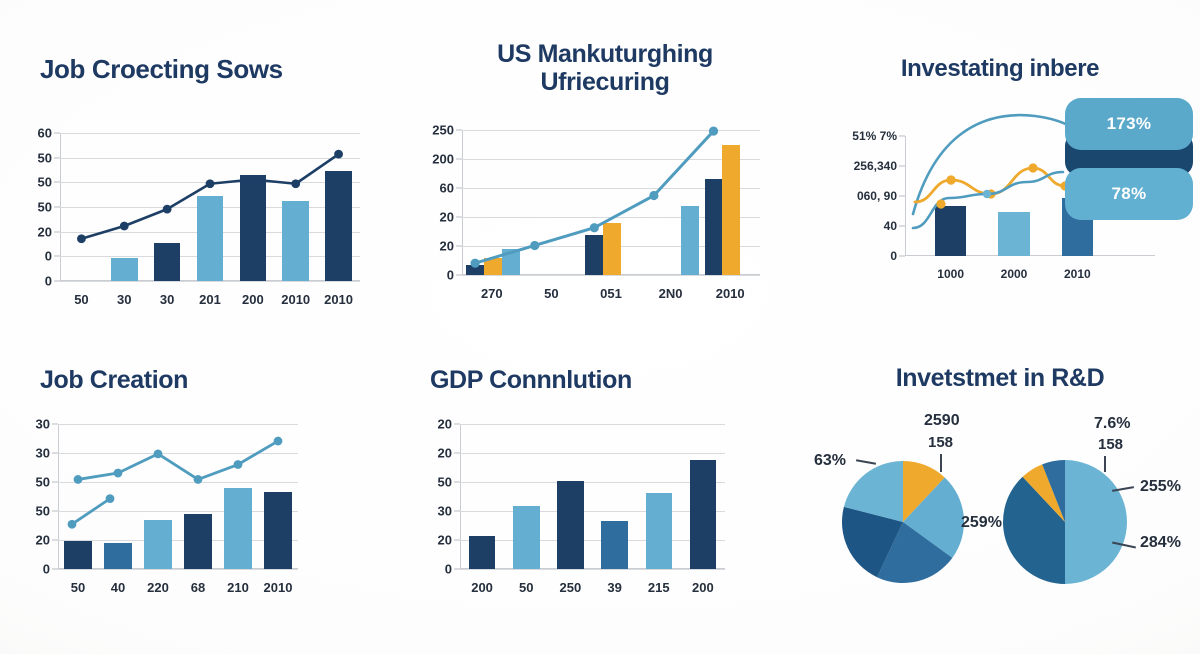  What do you see at coordinates (876, 196) in the screenshot?
I see `y-tick-label: 060, 90` at bounding box center [876, 196].